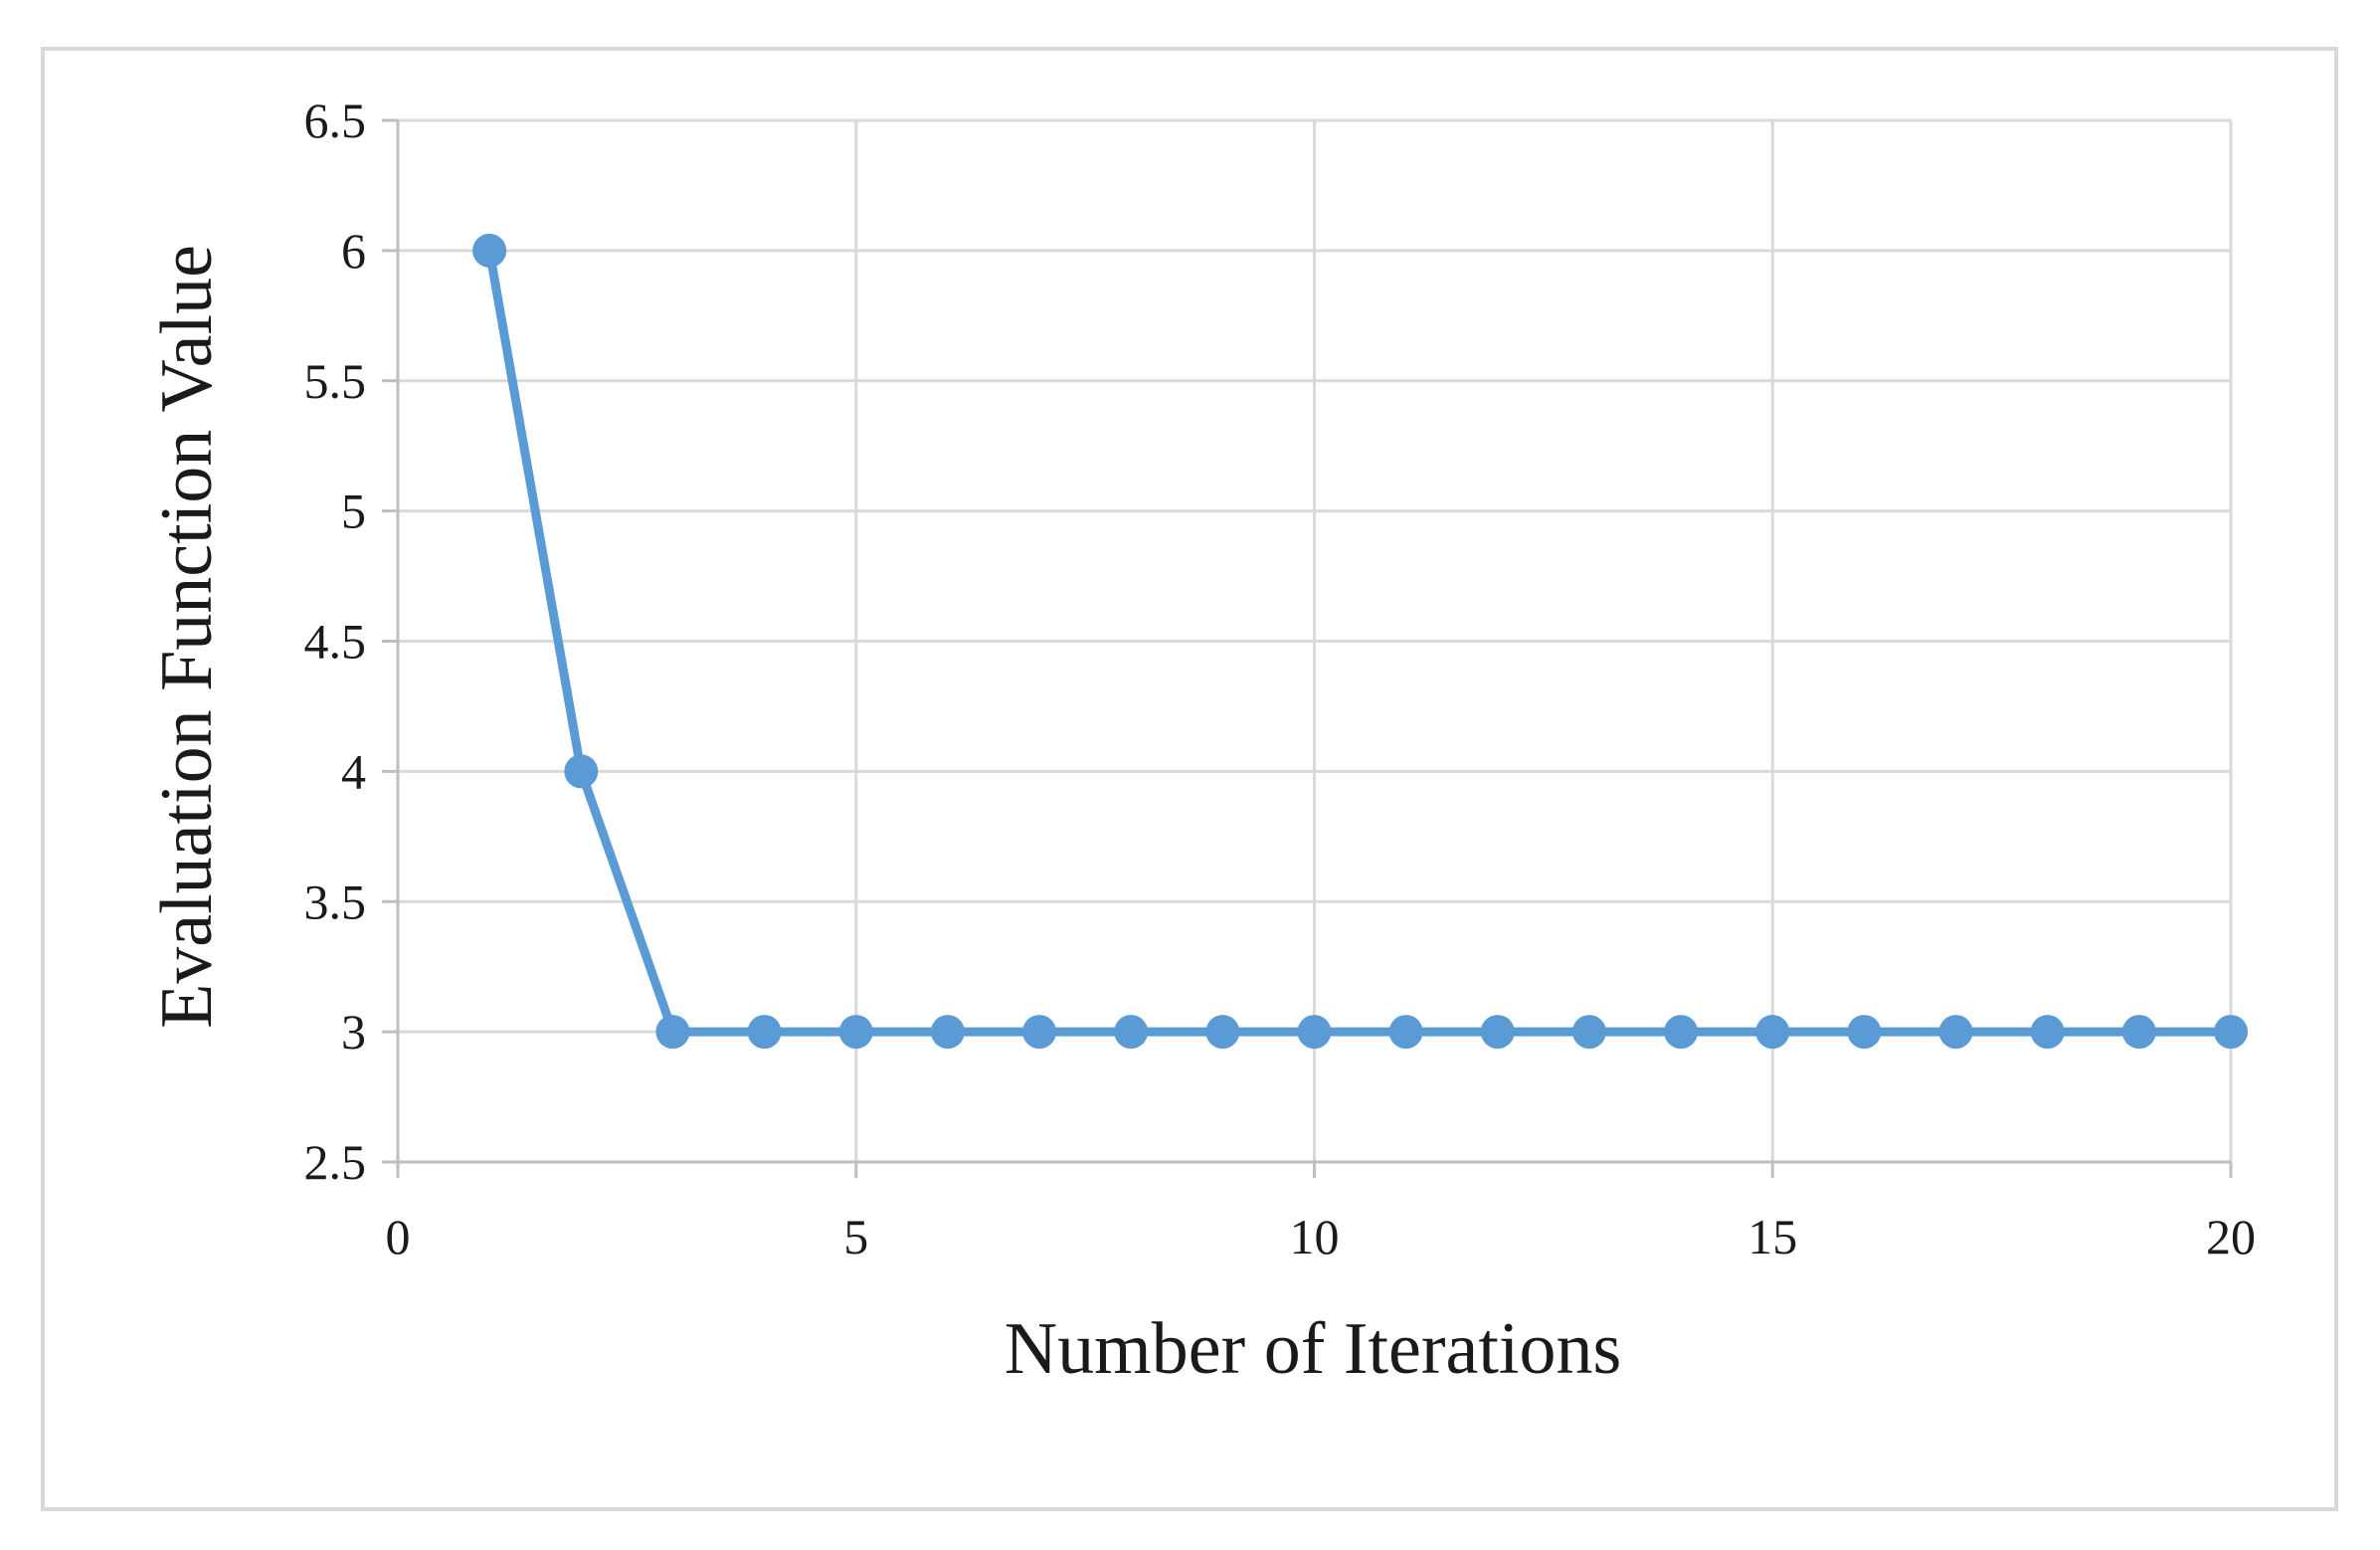 Image resolution: width=2380 pixels, height=1550 pixels. I want to click on x-tick-label: 0, so click(398, 1236).